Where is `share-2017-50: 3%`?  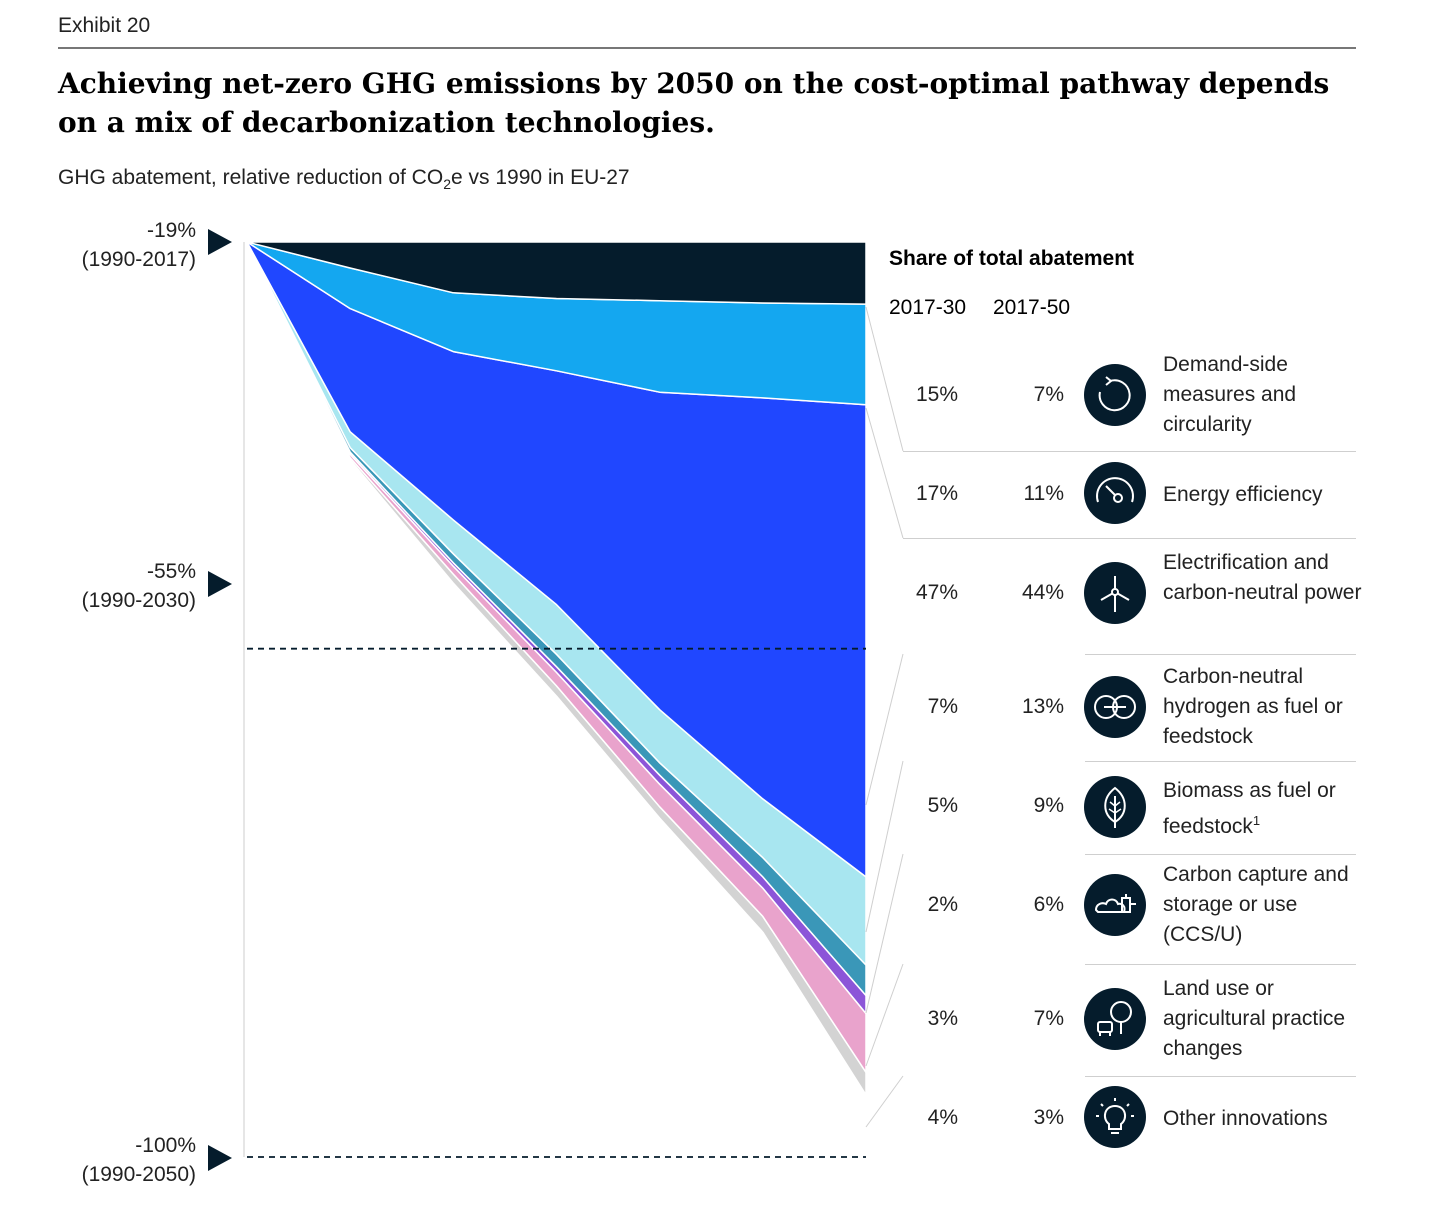 share-2017-50: 3% is located at coordinates (1048, 1117).